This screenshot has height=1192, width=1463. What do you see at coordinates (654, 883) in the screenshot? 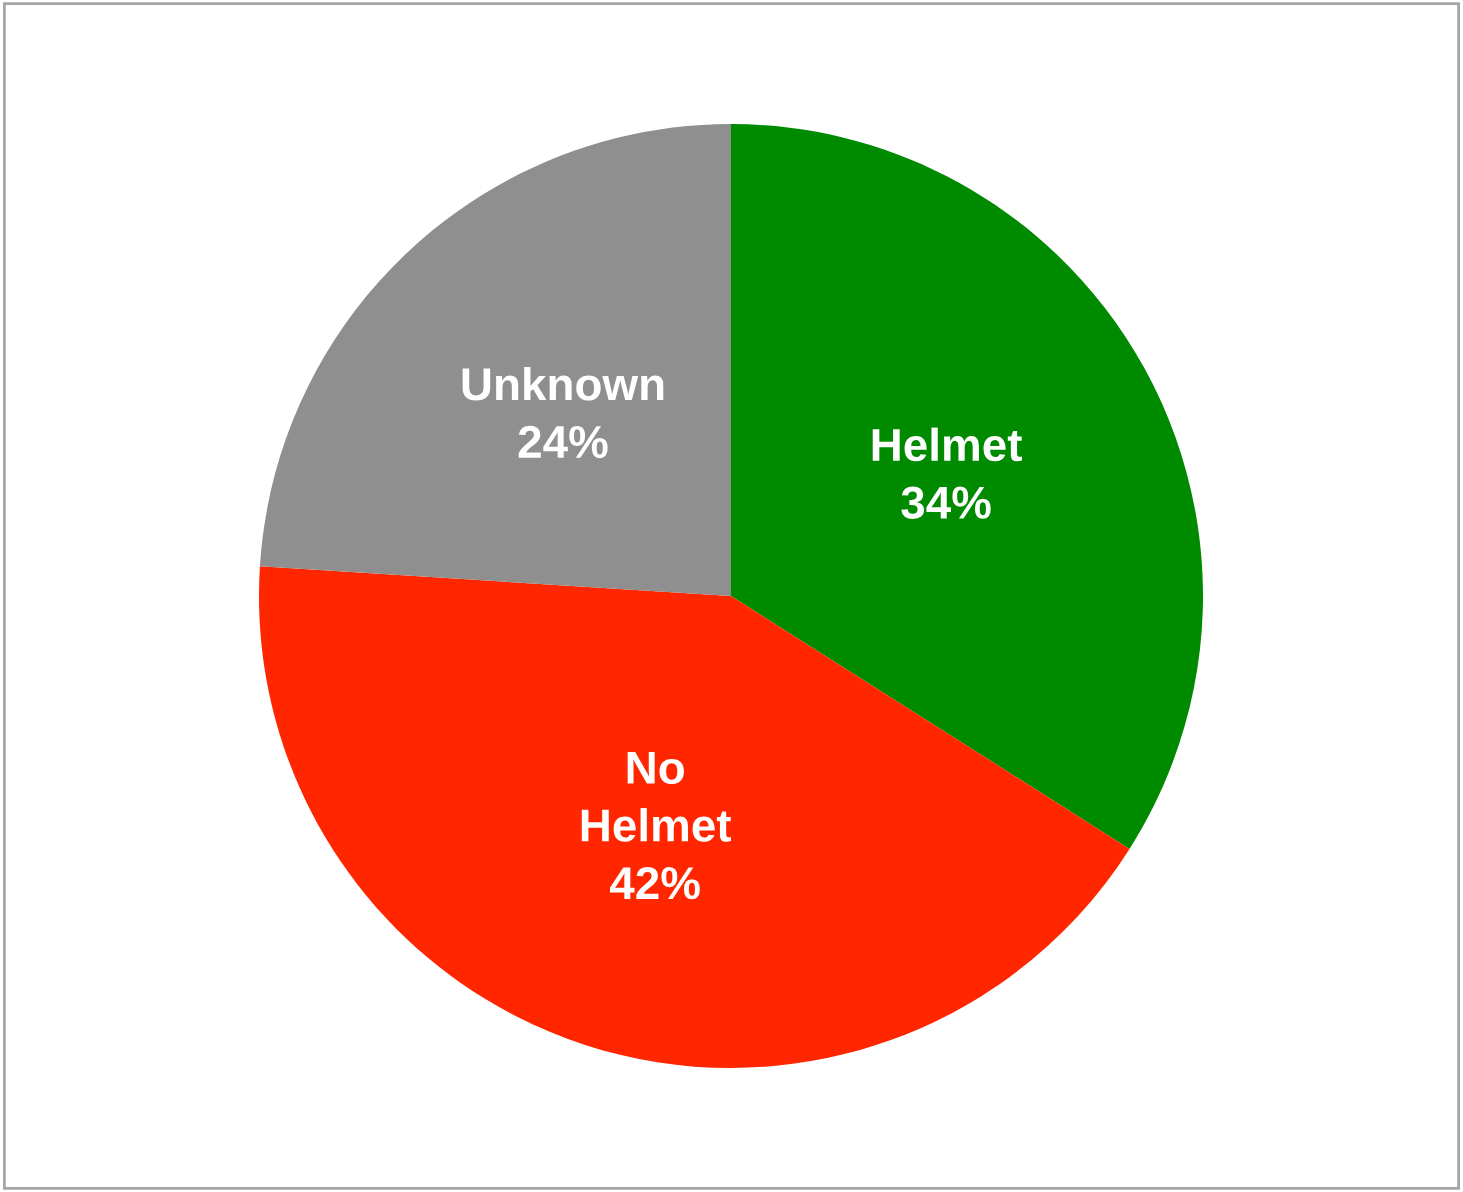
I see `data-label: 42%` at bounding box center [654, 883].